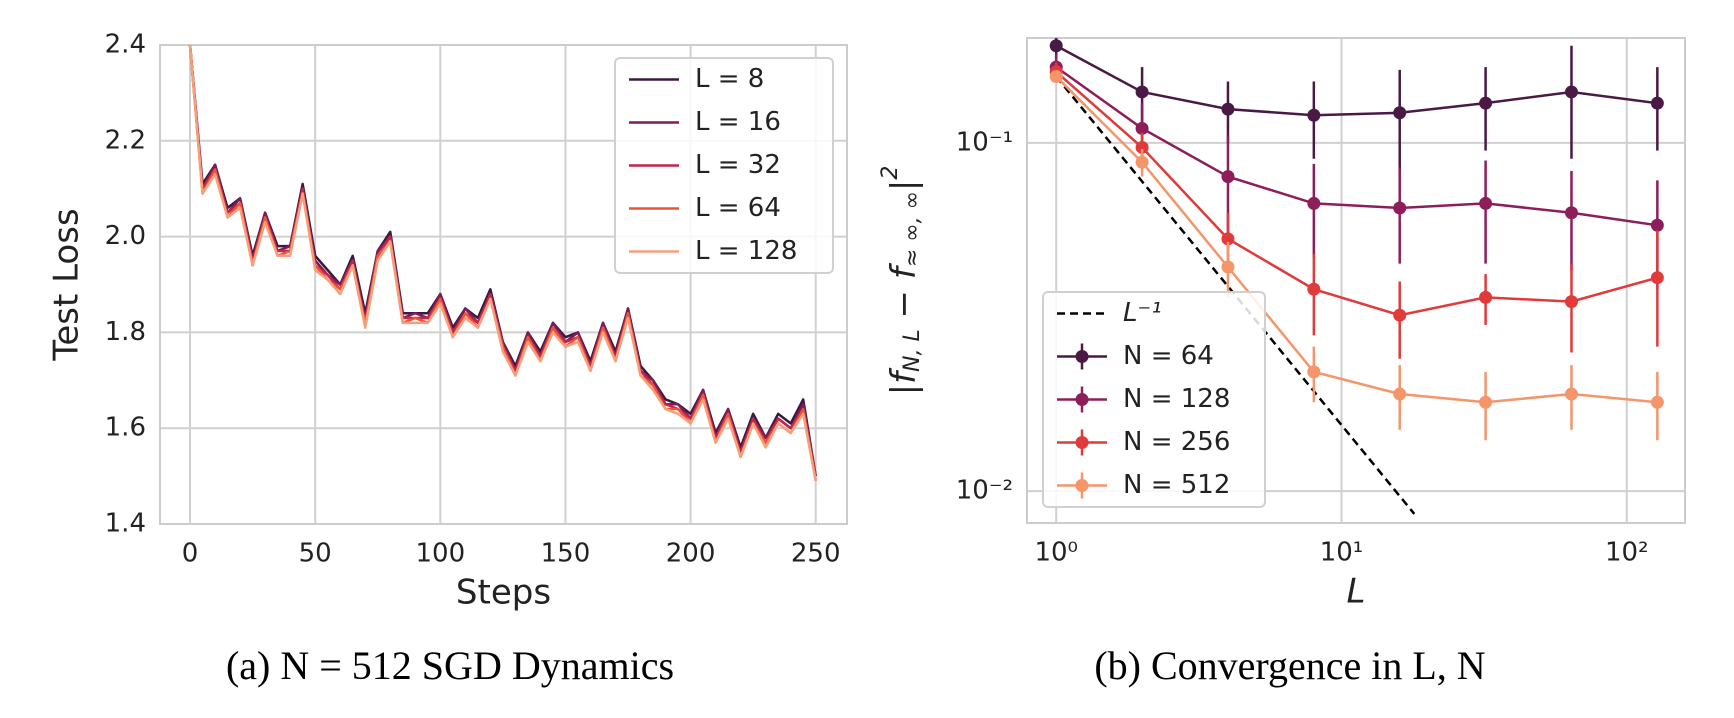 The height and width of the screenshot is (718, 1734). I want to click on x-tick-label: 250, so click(816, 554).